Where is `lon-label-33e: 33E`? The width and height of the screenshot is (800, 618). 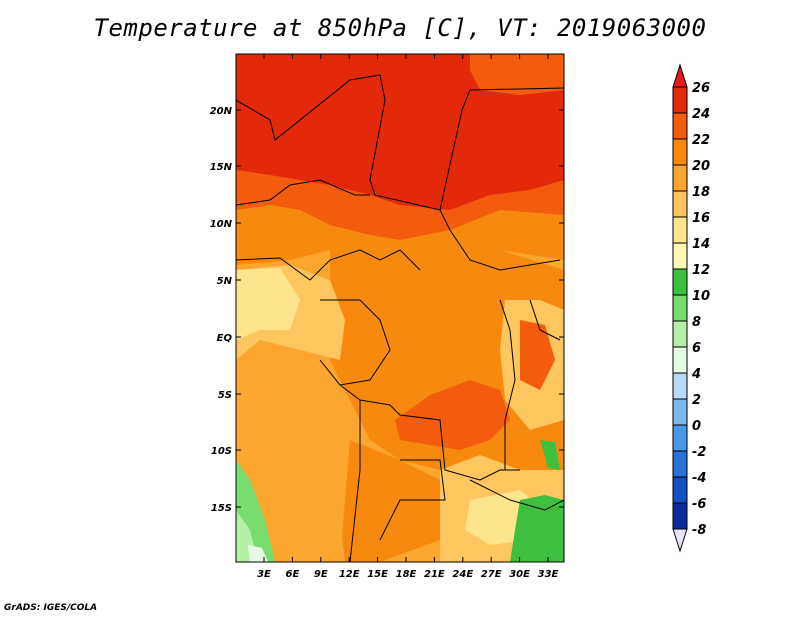
lon-label-33e: 33E is located at coordinates (548, 574).